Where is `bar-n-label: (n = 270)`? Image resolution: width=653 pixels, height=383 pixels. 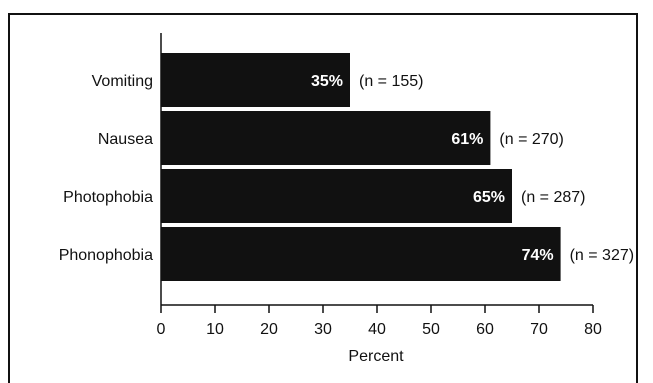
bar-n-label: (n = 270) is located at coordinates (531, 139).